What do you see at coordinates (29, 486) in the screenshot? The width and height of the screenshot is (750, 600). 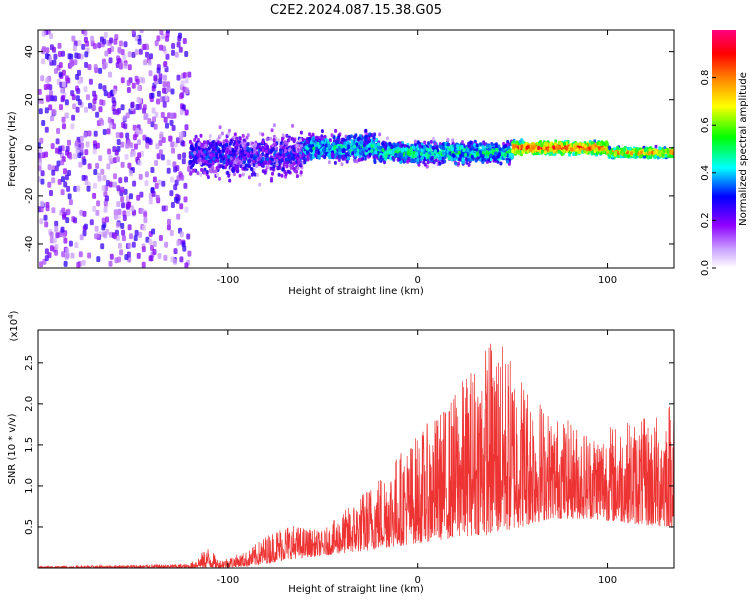 I see `snr-y-tick-label: 1.0` at bounding box center [29, 486].